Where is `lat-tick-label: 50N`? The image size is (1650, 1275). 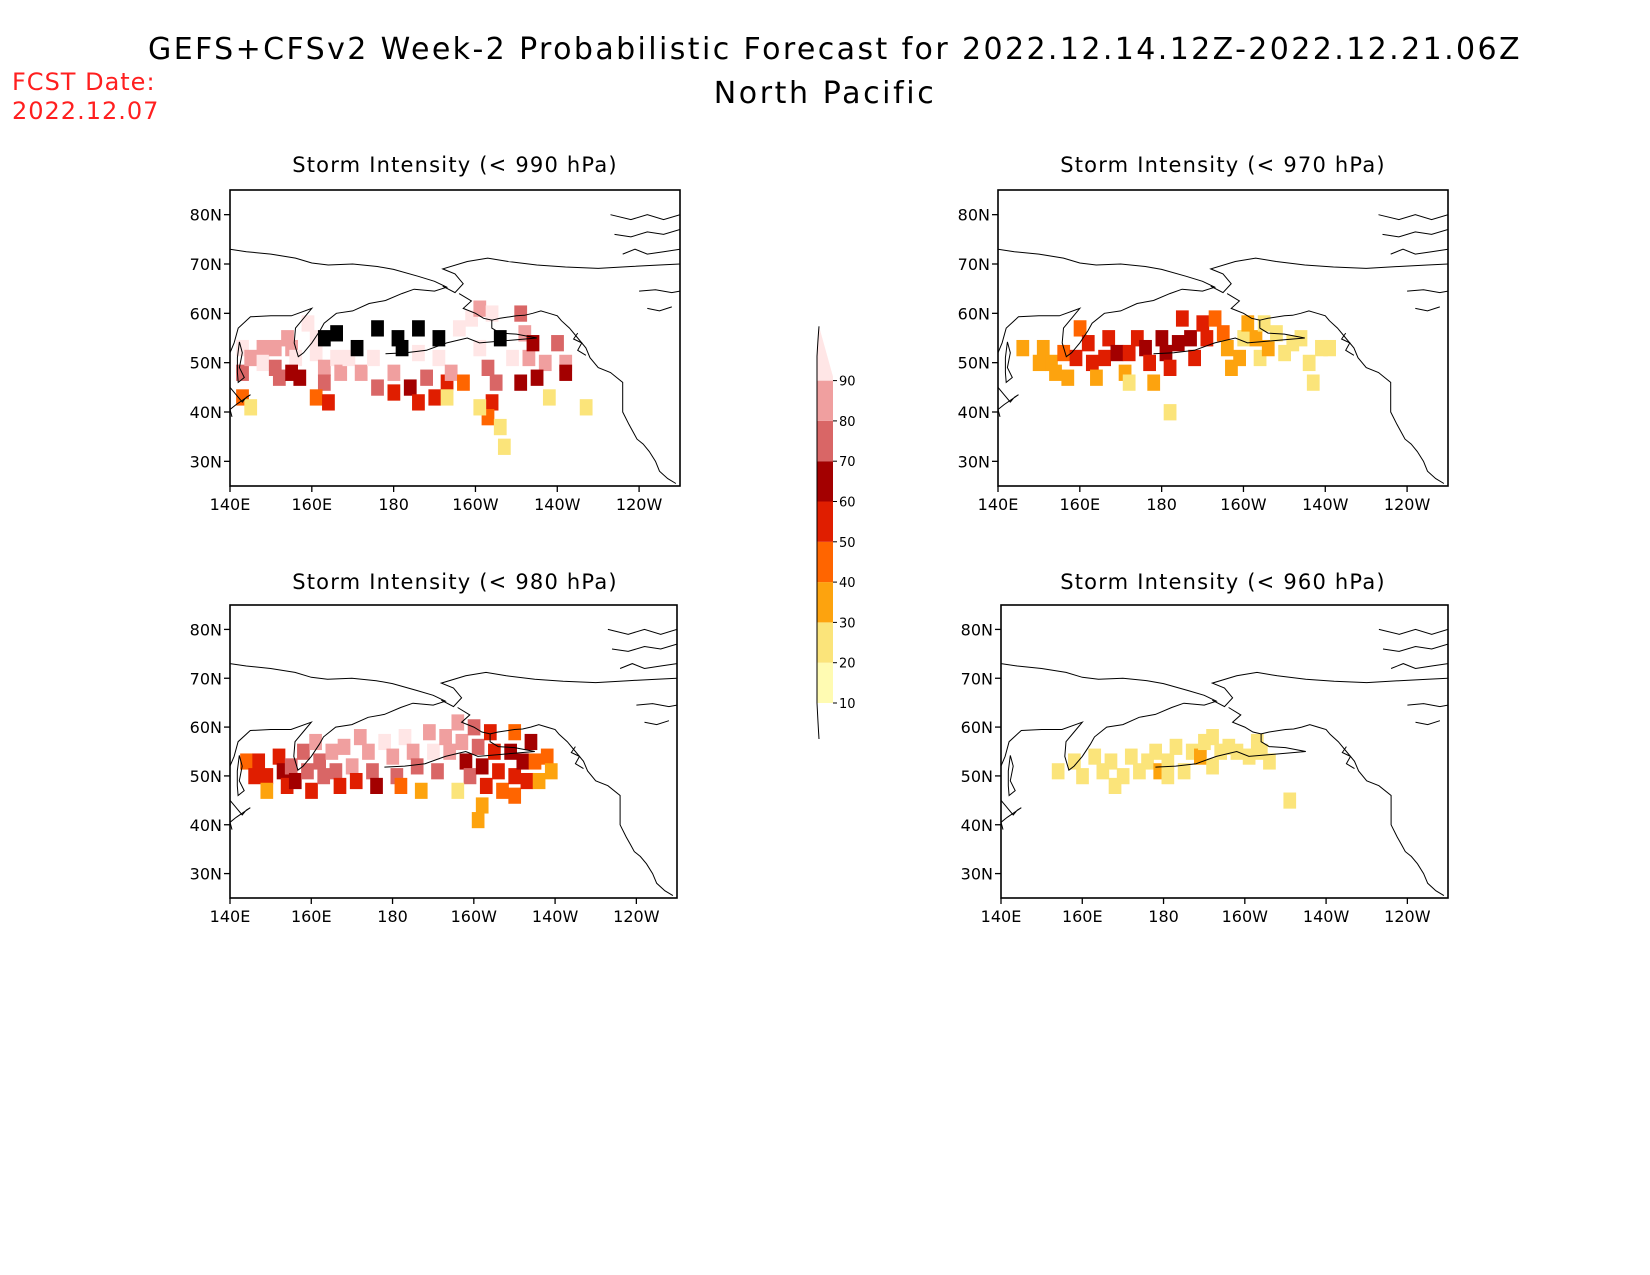
lat-tick-label: 50N is located at coordinates (206, 776).